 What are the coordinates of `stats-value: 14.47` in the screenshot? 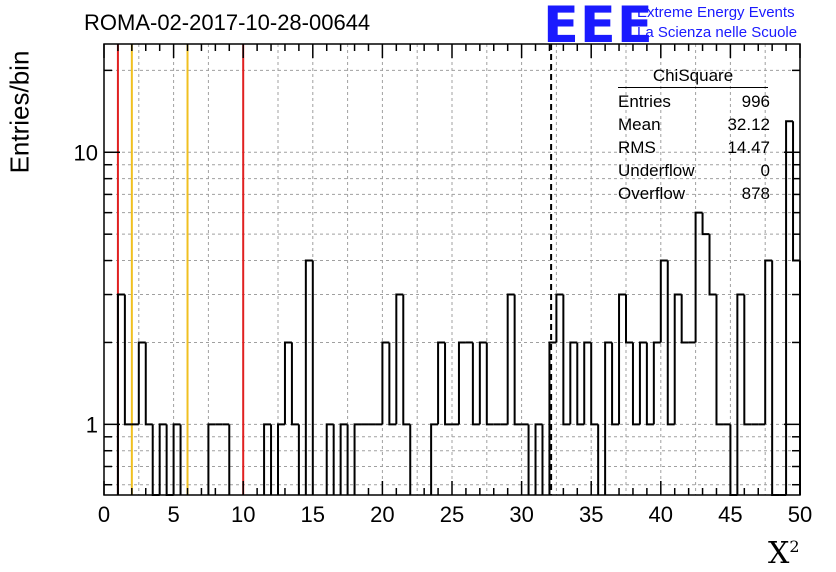 It's located at (748, 147).